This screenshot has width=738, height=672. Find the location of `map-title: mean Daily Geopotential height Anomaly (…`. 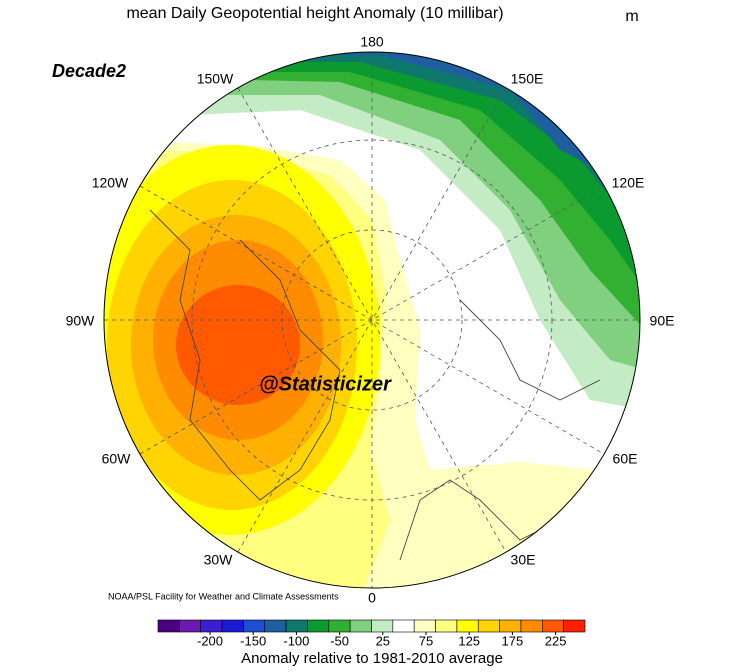

map-title: mean Daily Geopotential height Anomaly (… is located at coordinates (314, 13).